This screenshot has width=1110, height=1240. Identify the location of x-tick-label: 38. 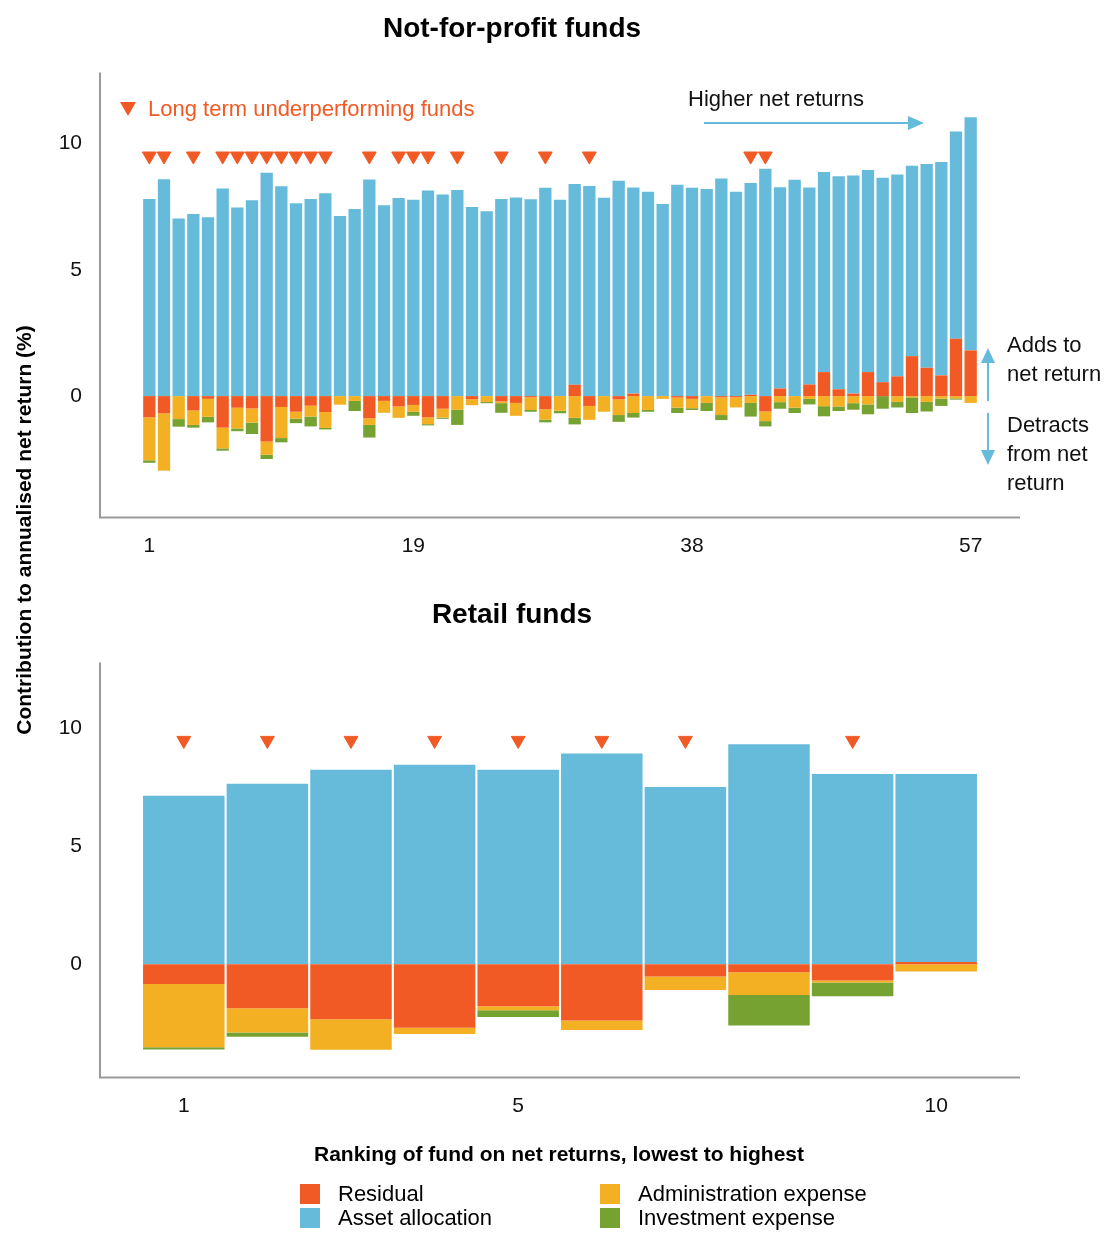
(692, 544).